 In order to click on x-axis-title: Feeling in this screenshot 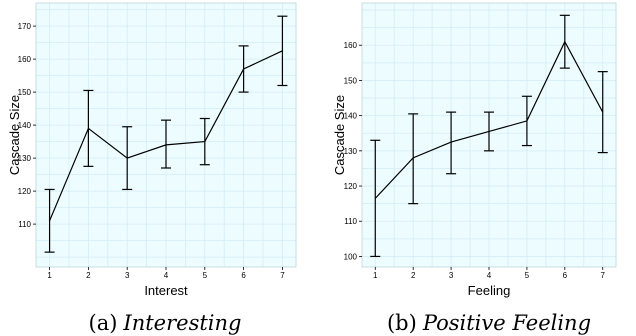, I will do `click(489, 290)`.